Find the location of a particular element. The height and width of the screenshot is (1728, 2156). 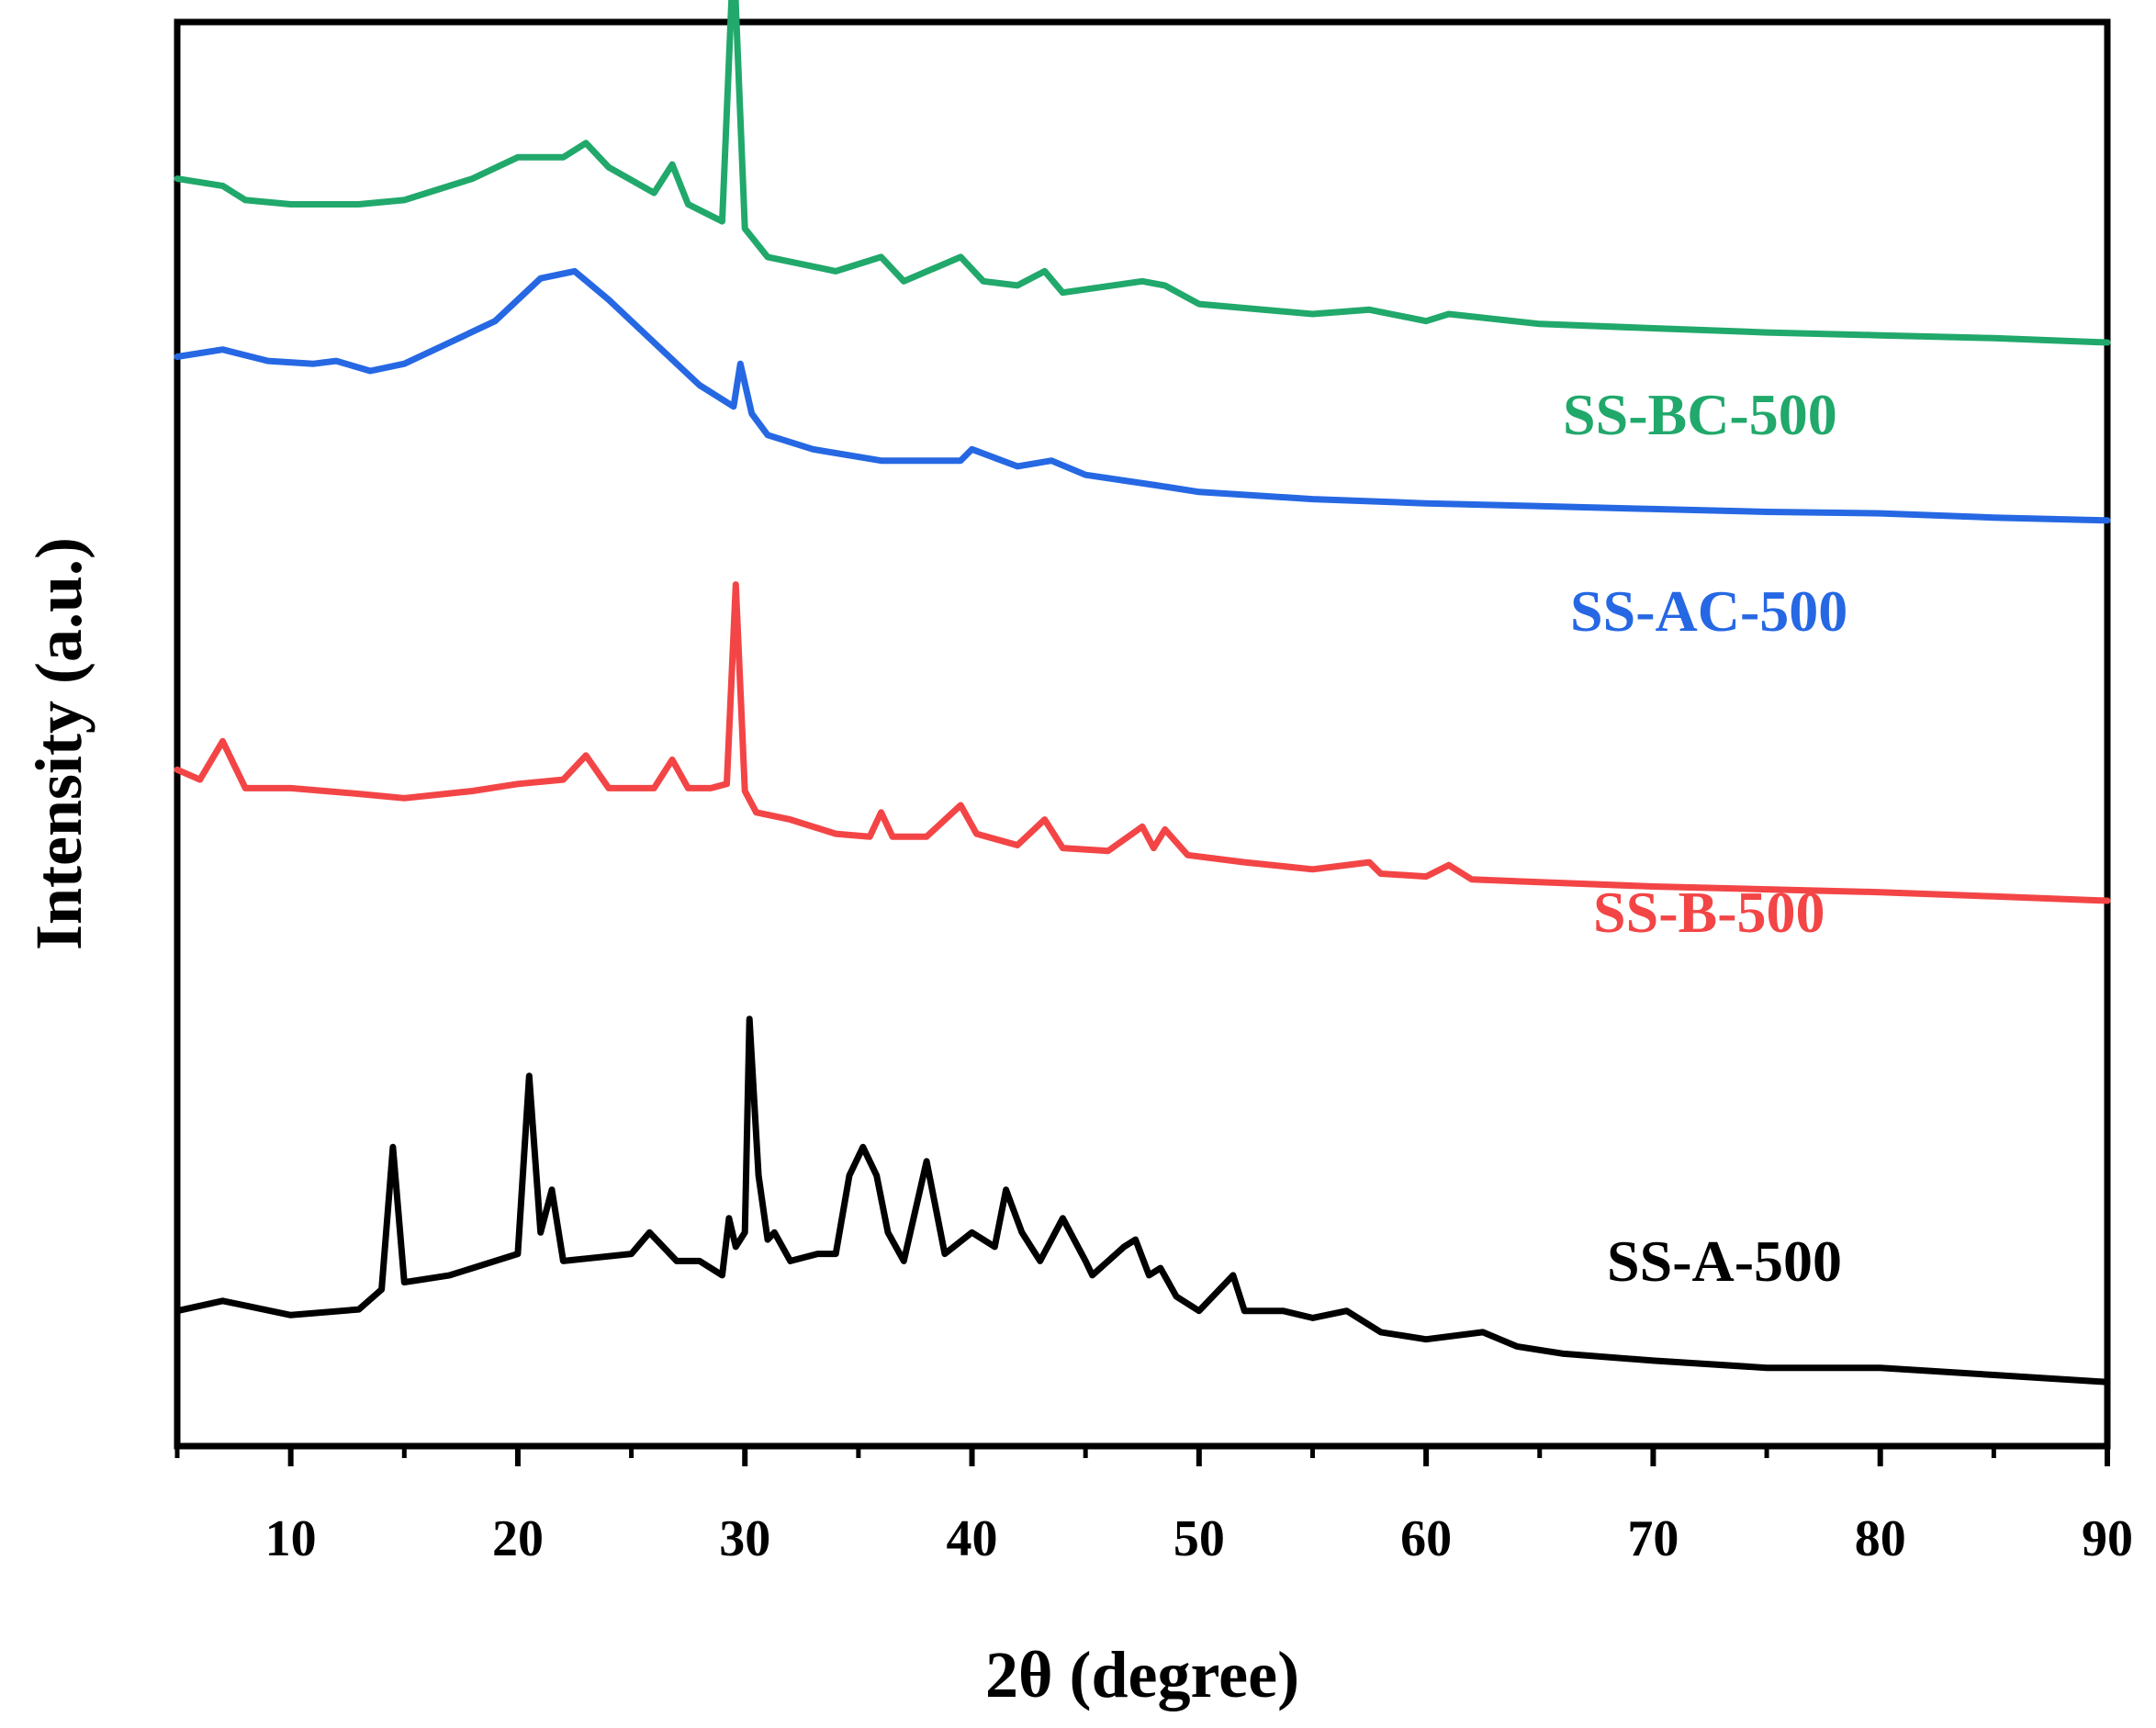

series-label-ss-a-500: SS-A-500 is located at coordinates (1724, 1261).